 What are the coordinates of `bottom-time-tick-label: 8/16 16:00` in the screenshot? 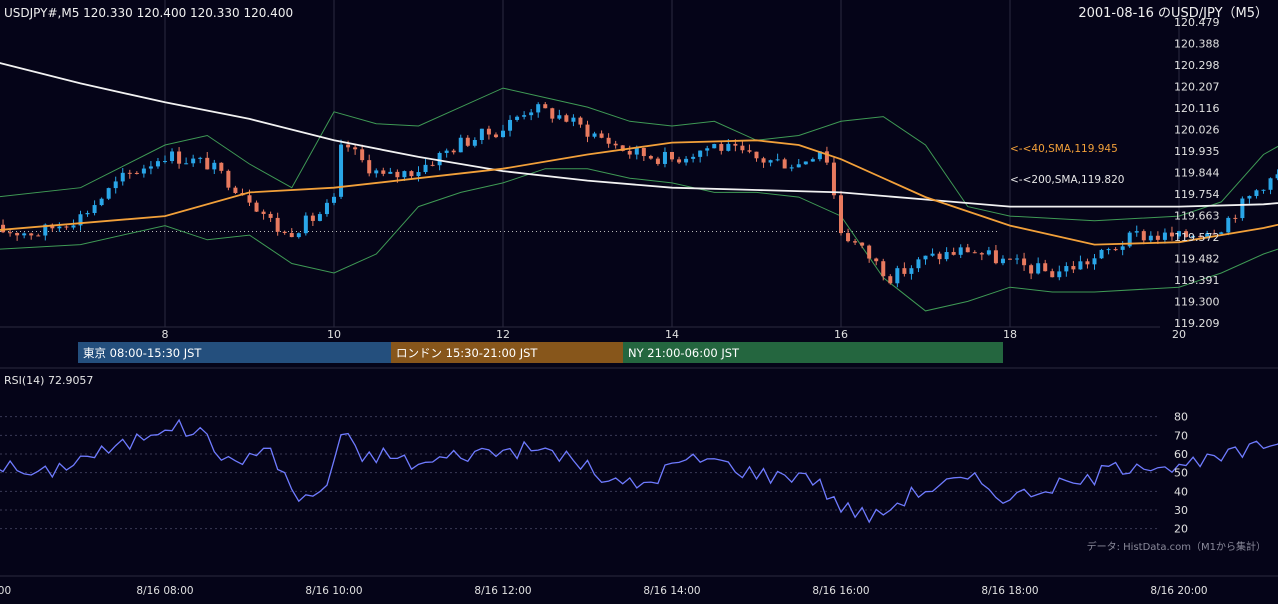 It's located at (840, 591).